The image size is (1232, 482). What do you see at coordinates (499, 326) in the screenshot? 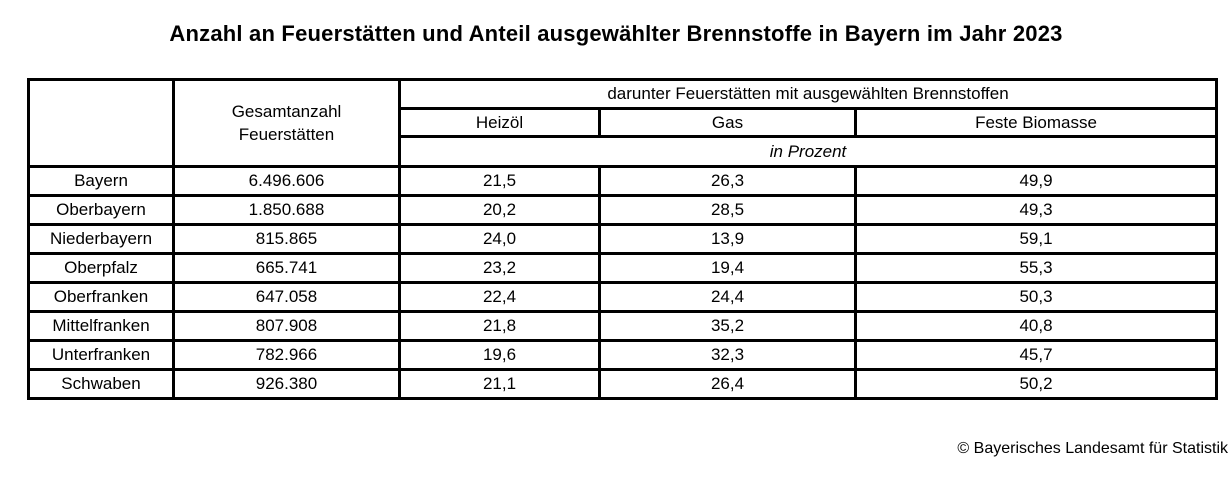
I see `heizoel-cell: 21,8` at bounding box center [499, 326].